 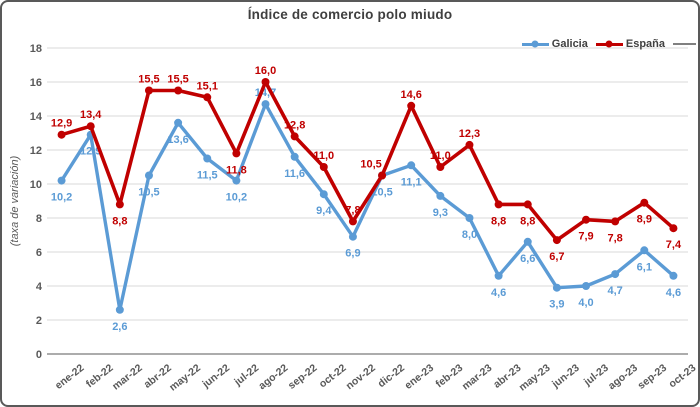 What do you see at coordinates (419, 377) in the screenshot?
I see `x-axis-tick-label: ene-23` at bounding box center [419, 377].